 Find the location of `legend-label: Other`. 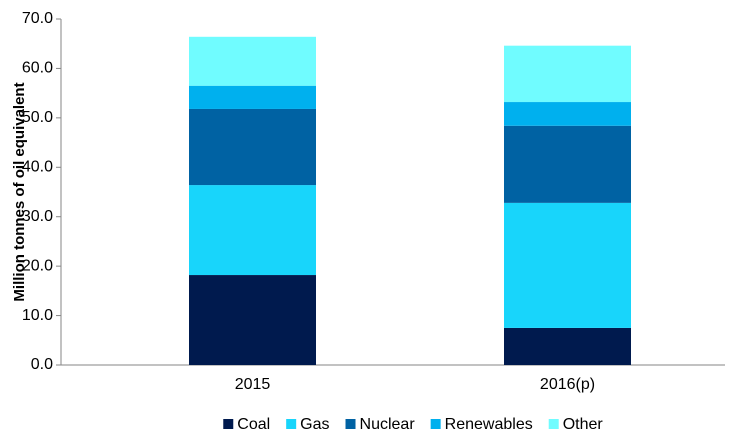

legend-label: Other is located at coordinates (583, 424).